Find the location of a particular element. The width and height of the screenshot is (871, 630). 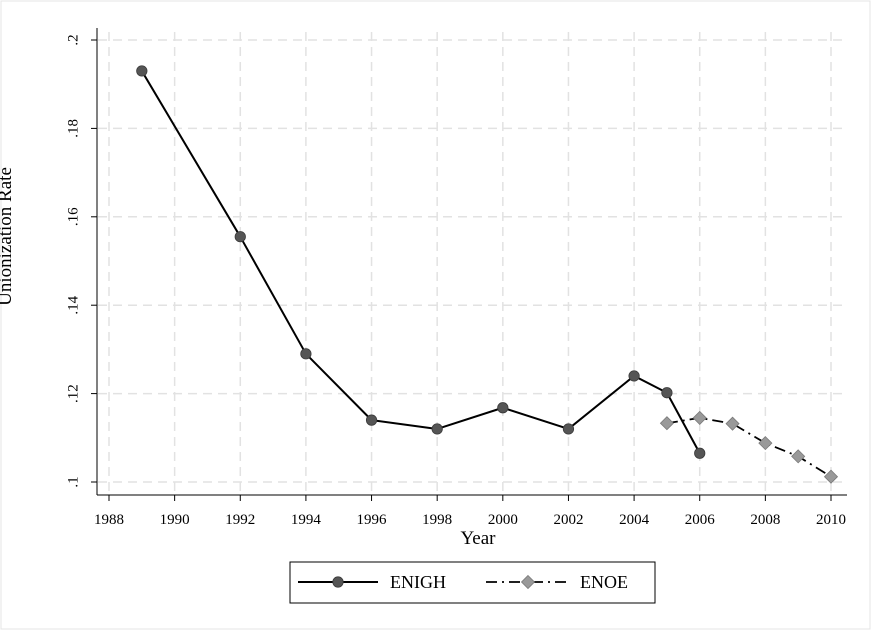

y-tick-label: .12 is located at coordinates (73, 393).